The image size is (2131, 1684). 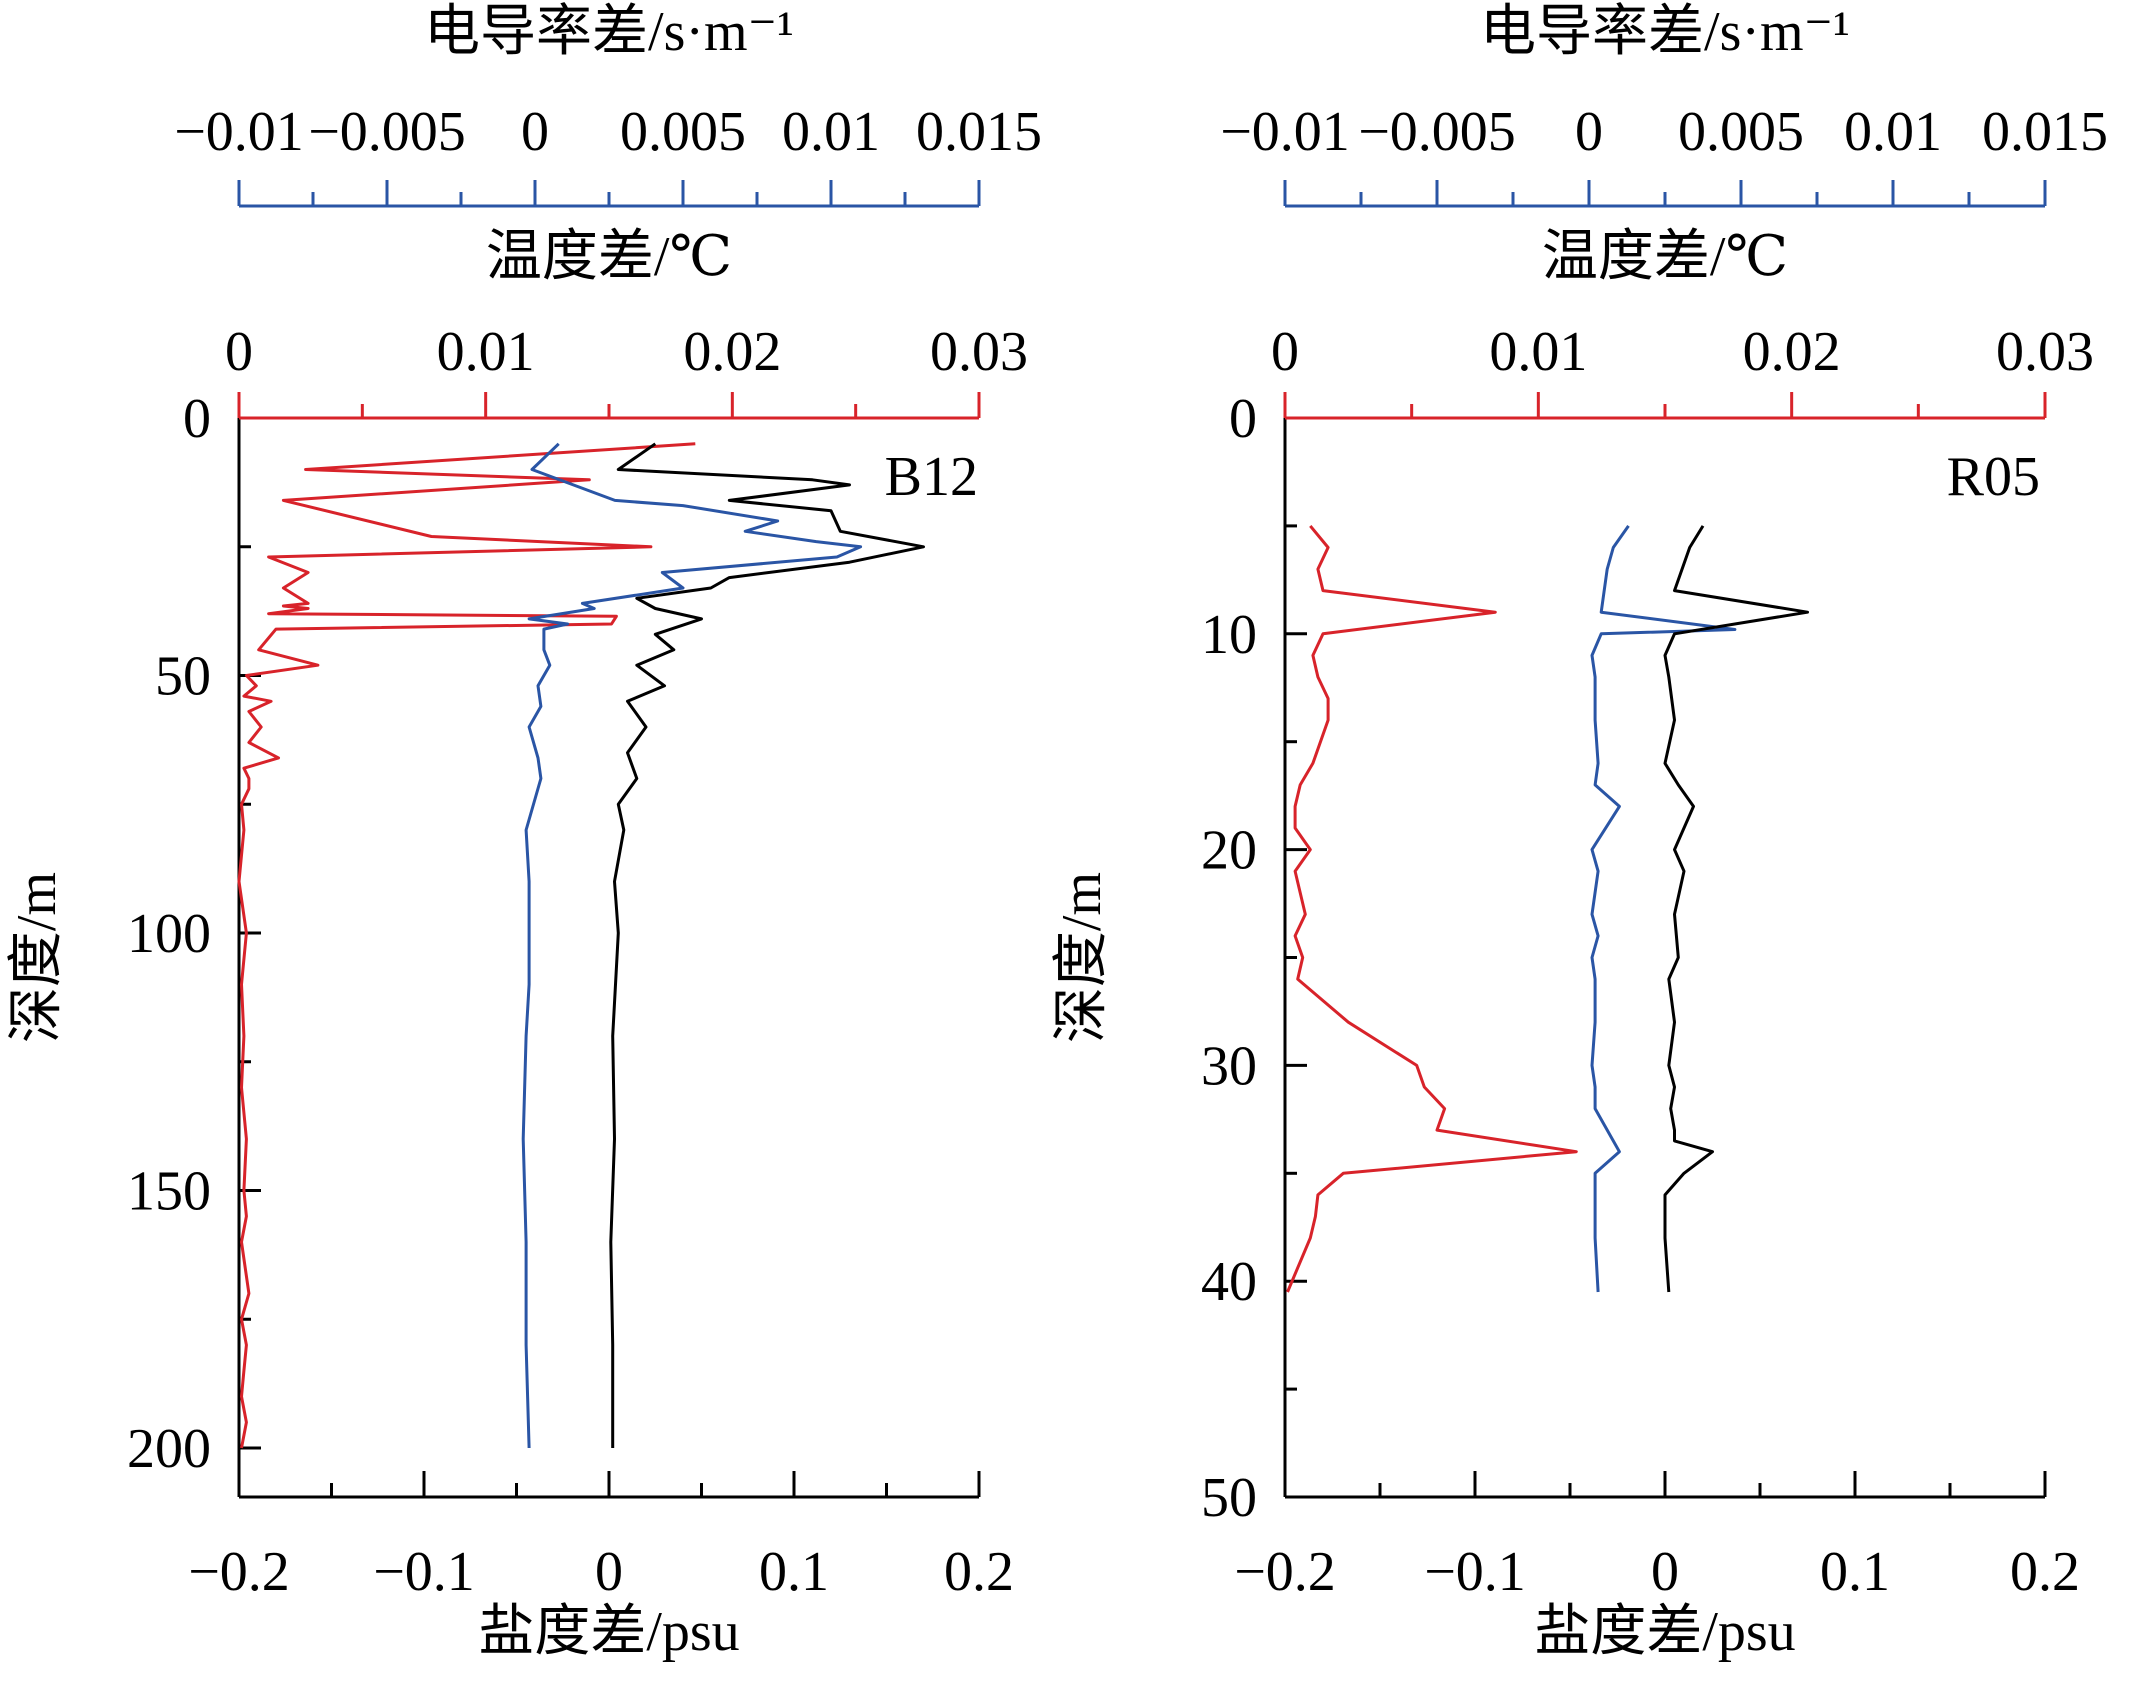 I want to click on y-tick-label: 20, so click(x=1229, y=851).